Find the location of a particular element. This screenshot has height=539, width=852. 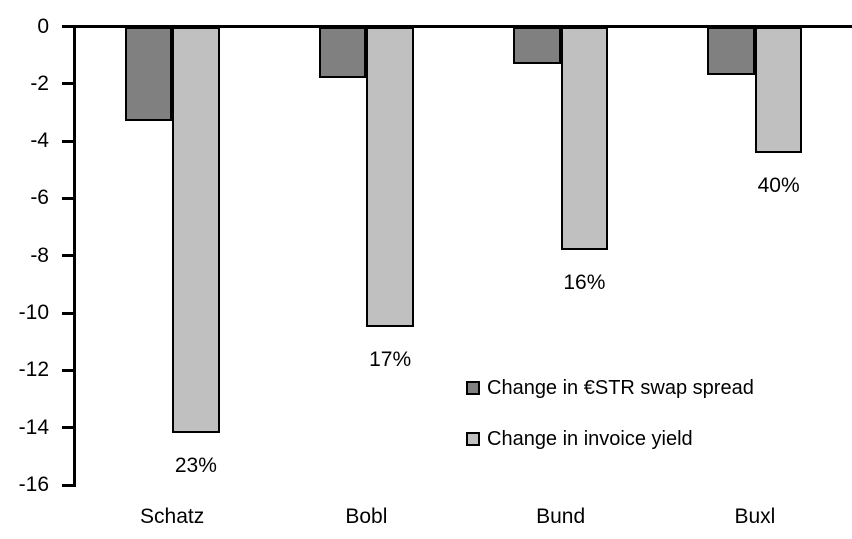

bar-invoice-yield-bund is located at coordinates (584, 138).